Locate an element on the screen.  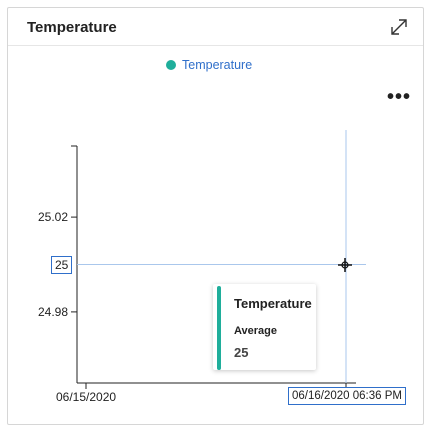
legend-dot is located at coordinates (171, 65).